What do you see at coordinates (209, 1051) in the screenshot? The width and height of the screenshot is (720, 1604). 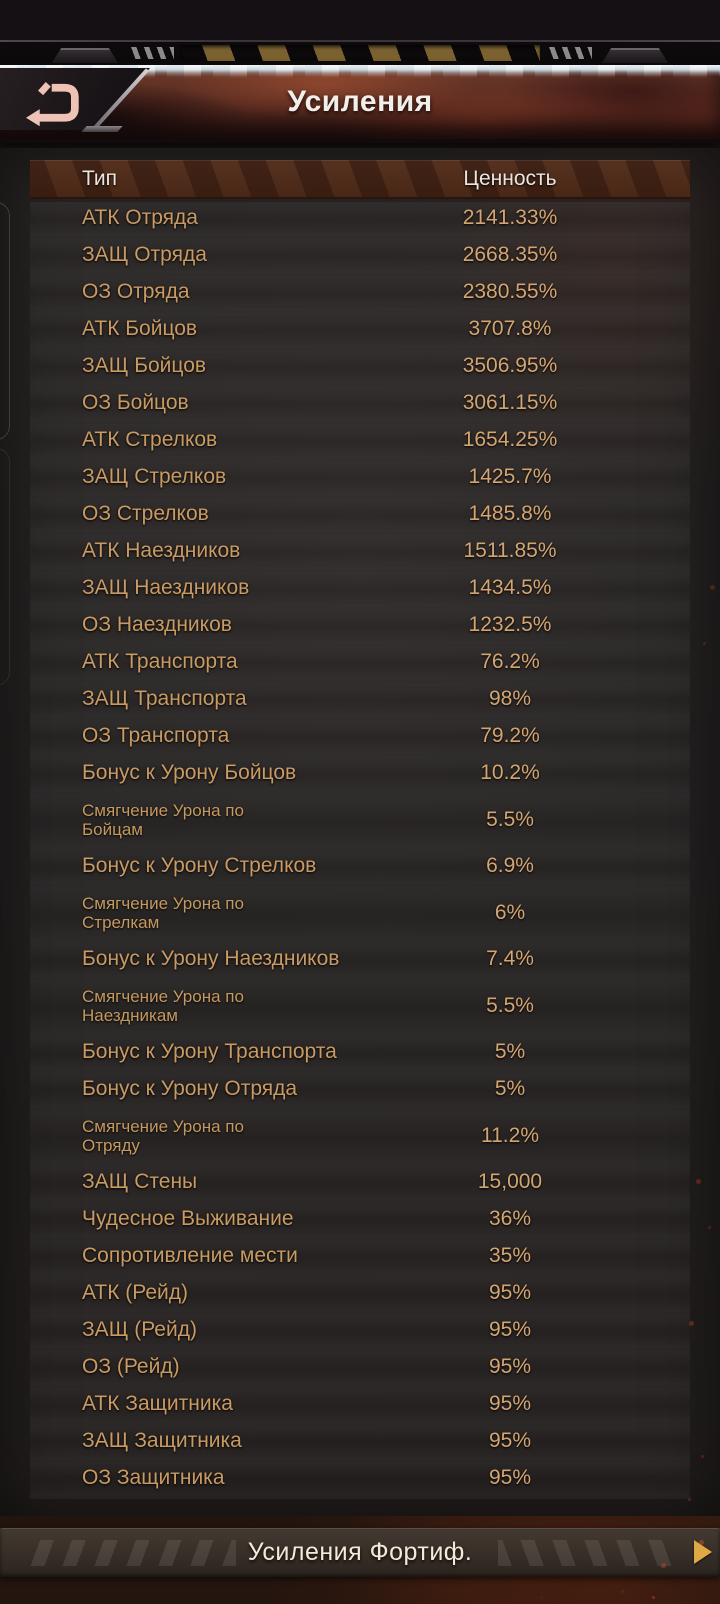 I see `row-label: Бонус к Урону Транспорта` at bounding box center [209, 1051].